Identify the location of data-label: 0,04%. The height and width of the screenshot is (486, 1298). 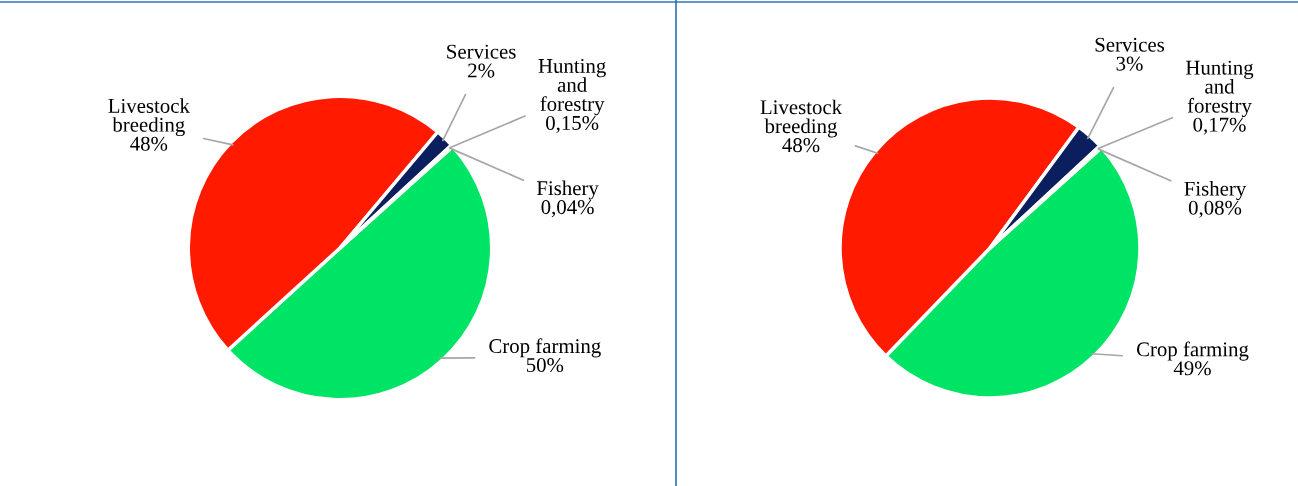
(567, 209).